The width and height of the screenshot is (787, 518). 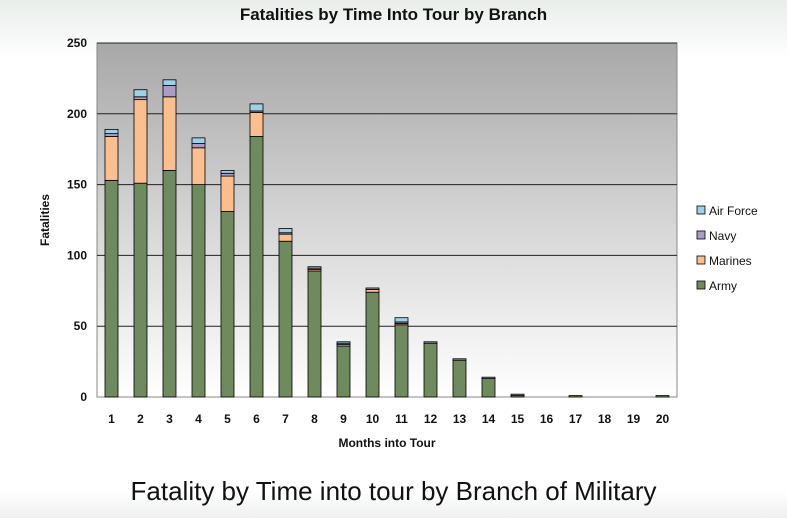 What do you see at coordinates (83, 397) in the screenshot?
I see `y-tick-label: 0` at bounding box center [83, 397].